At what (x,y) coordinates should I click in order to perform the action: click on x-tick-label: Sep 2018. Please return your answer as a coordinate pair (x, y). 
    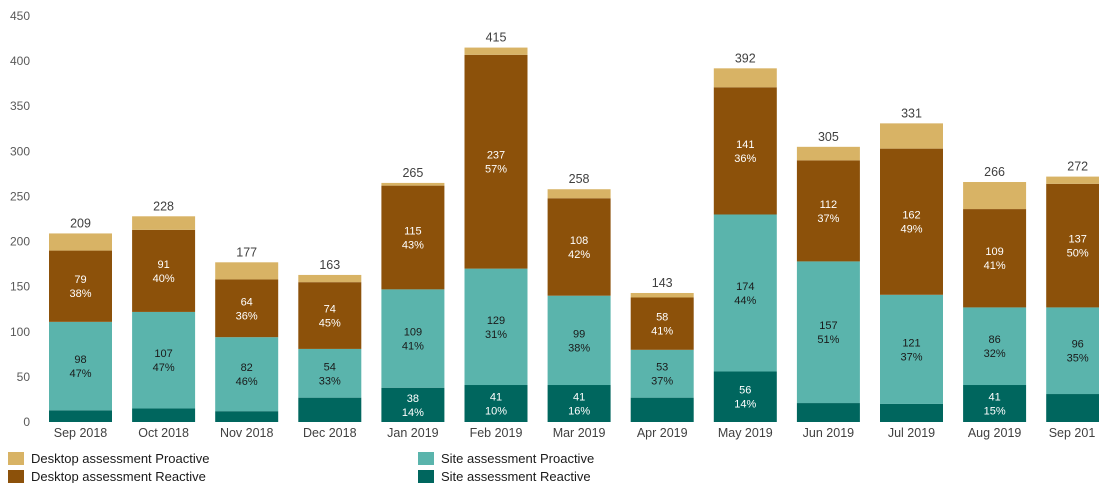
    Looking at the image, I should click on (81, 433).